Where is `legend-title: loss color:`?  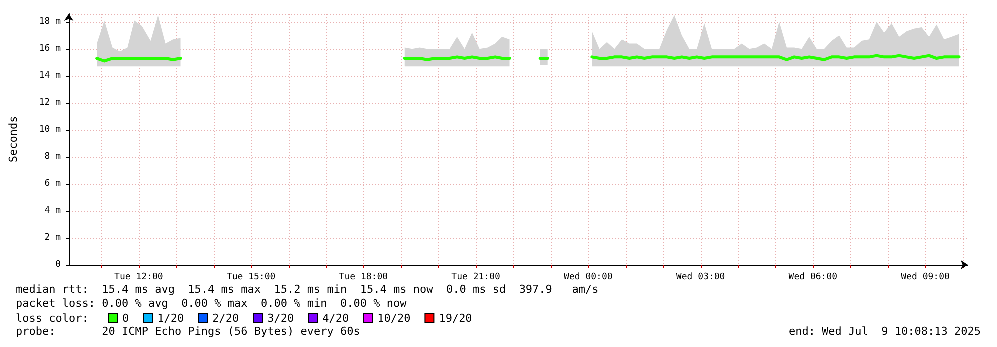 legend-title: loss color: is located at coordinates (52, 318).